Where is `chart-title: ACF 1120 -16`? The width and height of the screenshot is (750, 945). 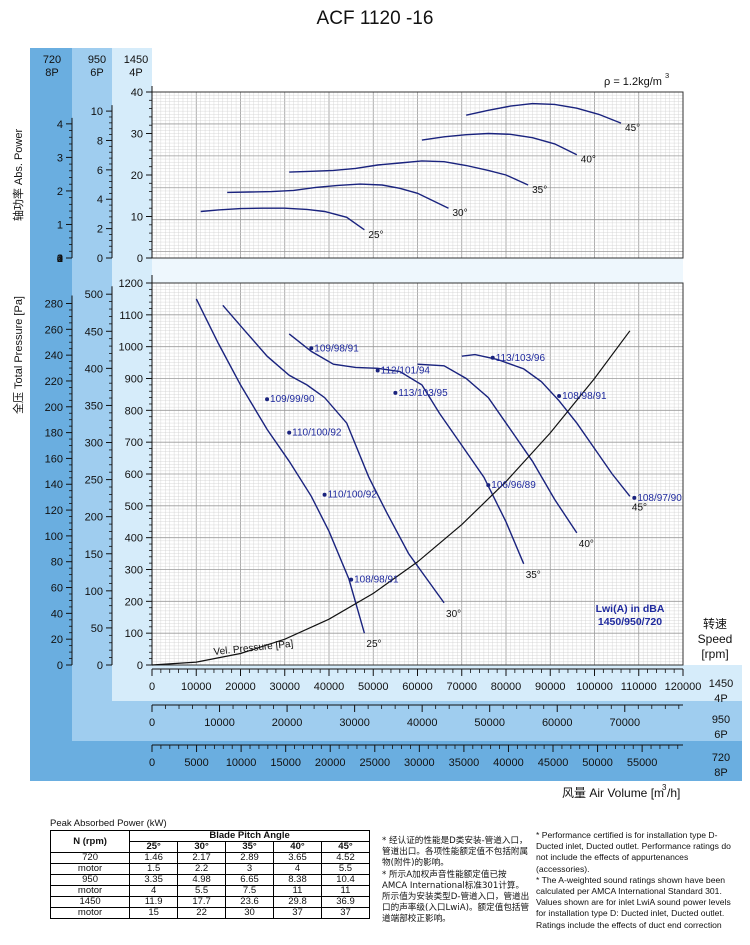
chart-title: ACF 1120 -16 is located at coordinates (375, 18).